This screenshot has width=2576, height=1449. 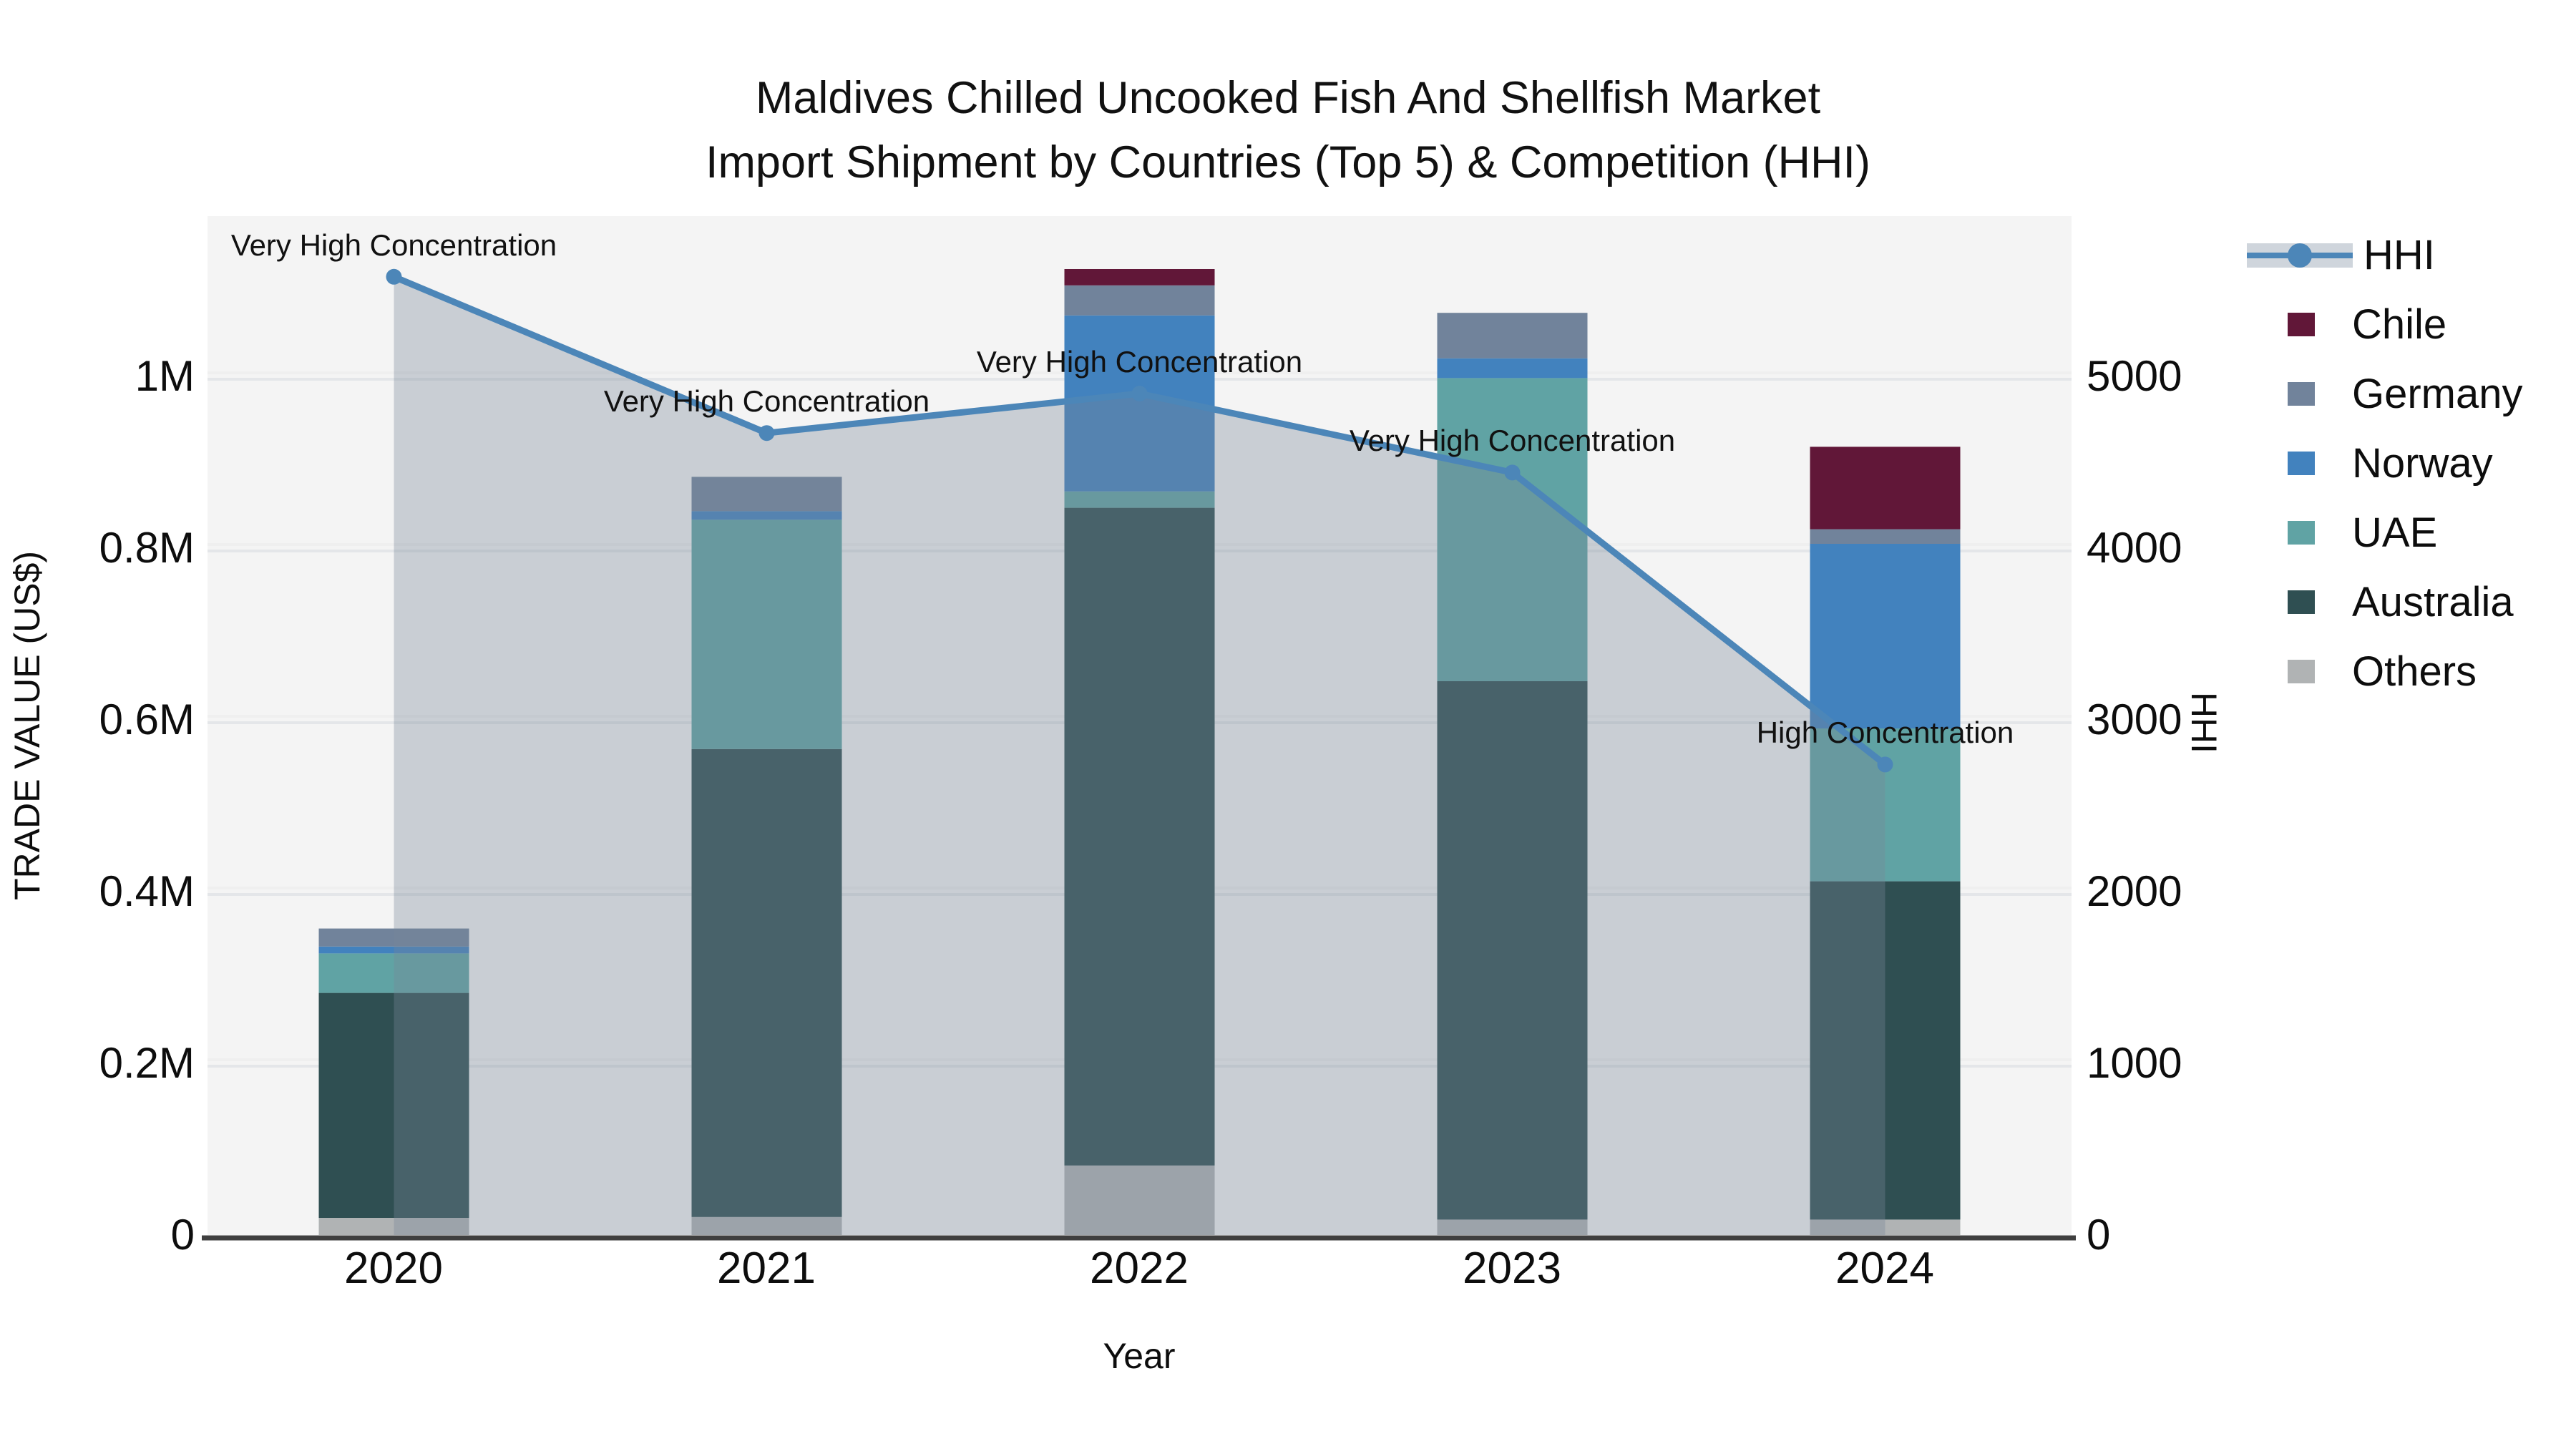 What do you see at coordinates (766, 515) in the screenshot?
I see `bar-norway-2021` at bounding box center [766, 515].